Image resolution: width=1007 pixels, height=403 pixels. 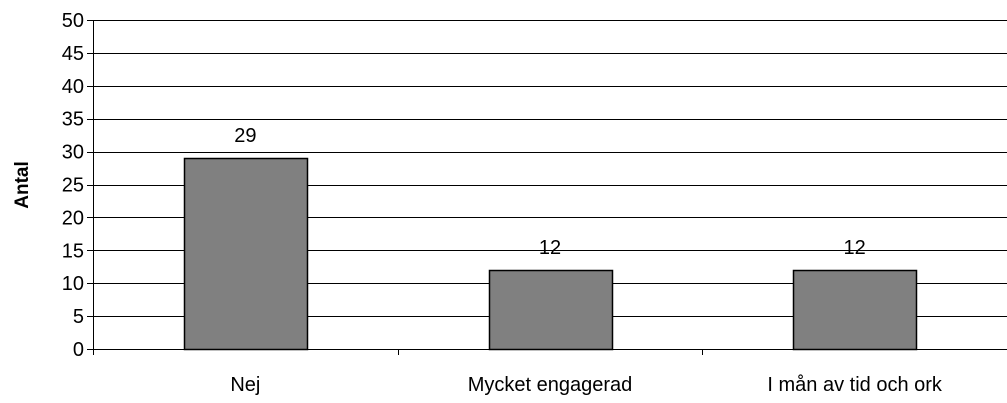 I want to click on y-axis-title: Antal, so click(x=22, y=185).